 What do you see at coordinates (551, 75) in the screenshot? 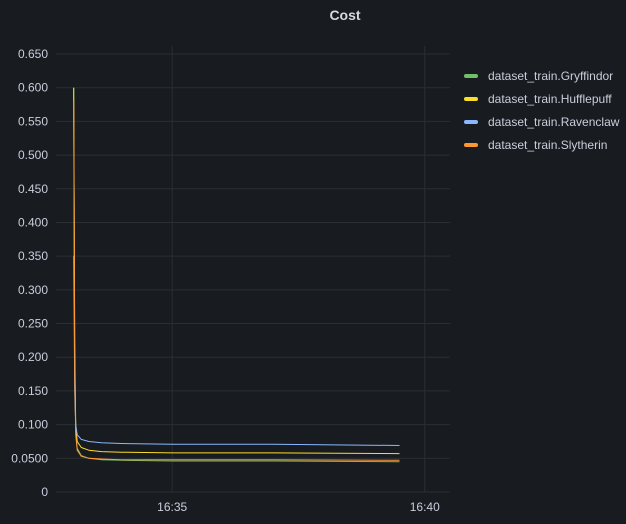
I see `legend-label: dataset_train.Gryffindor` at bounding box center [551, 75].